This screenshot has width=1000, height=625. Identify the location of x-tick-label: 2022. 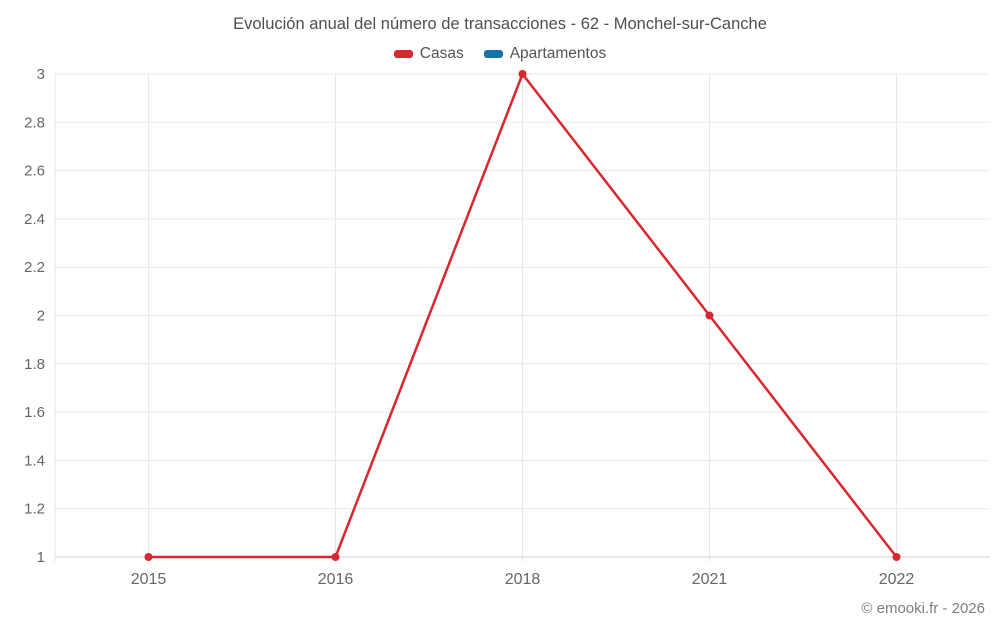
(897, 579).